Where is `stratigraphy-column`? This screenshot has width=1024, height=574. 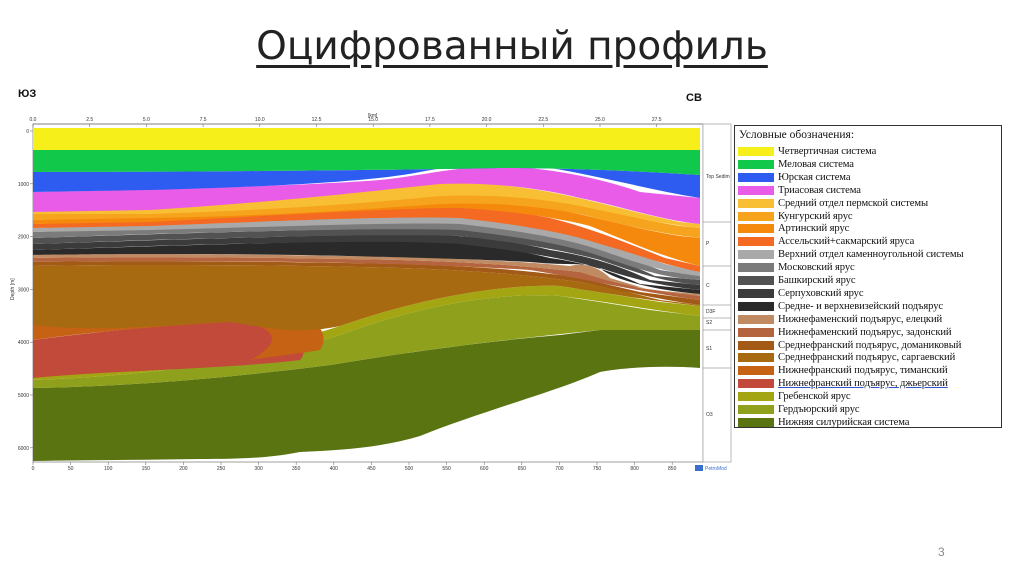 stratigraphy-column is located at coordinates (717, 293).